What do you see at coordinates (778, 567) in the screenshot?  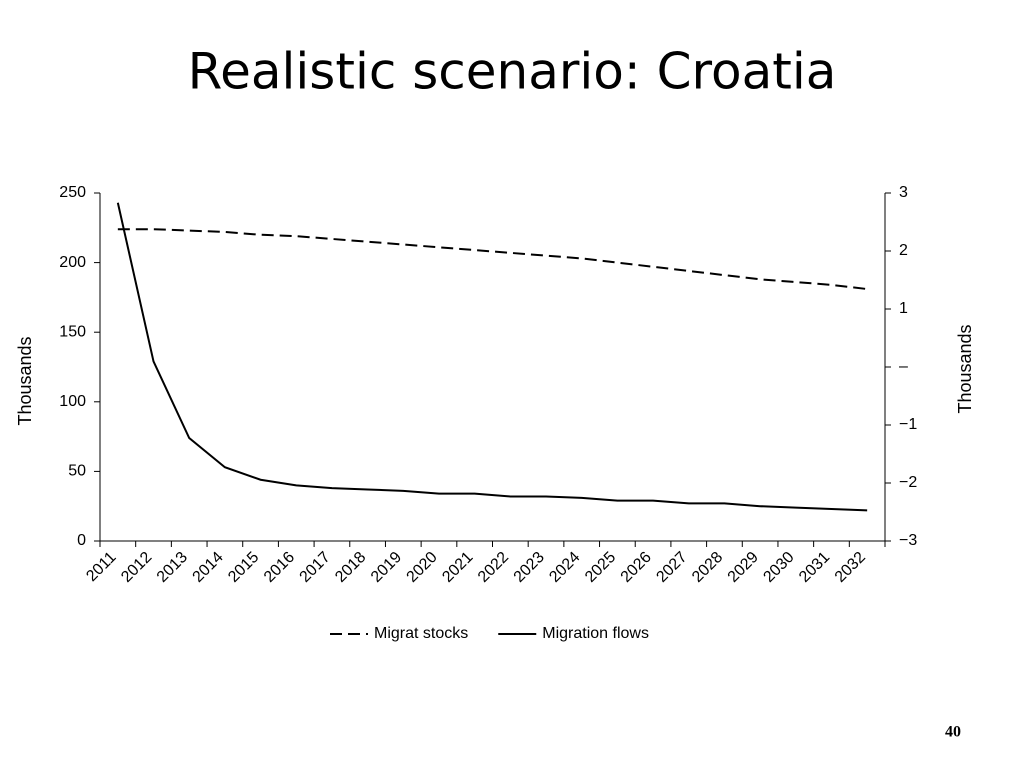 I see `x-tick-label: 2030` at bounding box center [778, 567].